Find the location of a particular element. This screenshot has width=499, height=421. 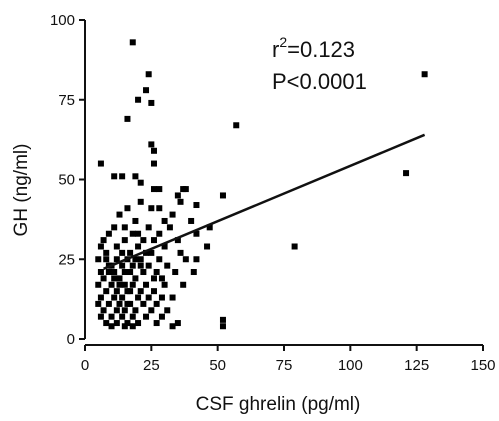

x-tick-label: 0 is located at coordinates (85, 365).